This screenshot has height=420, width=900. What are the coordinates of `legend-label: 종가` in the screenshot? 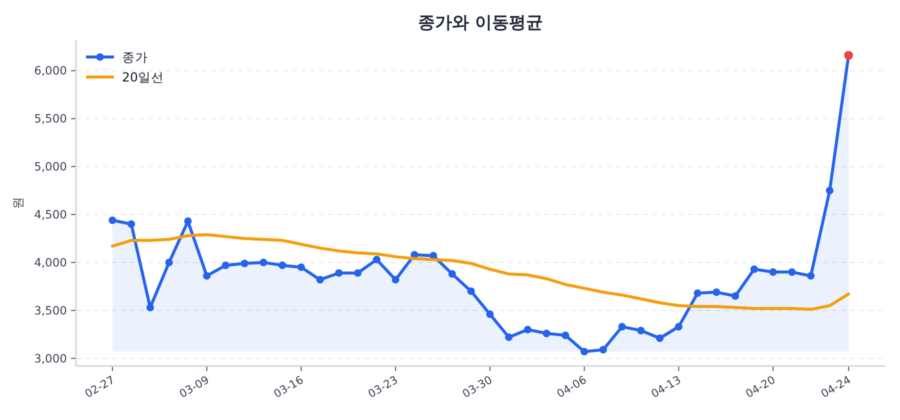 It's located at (135, 57).